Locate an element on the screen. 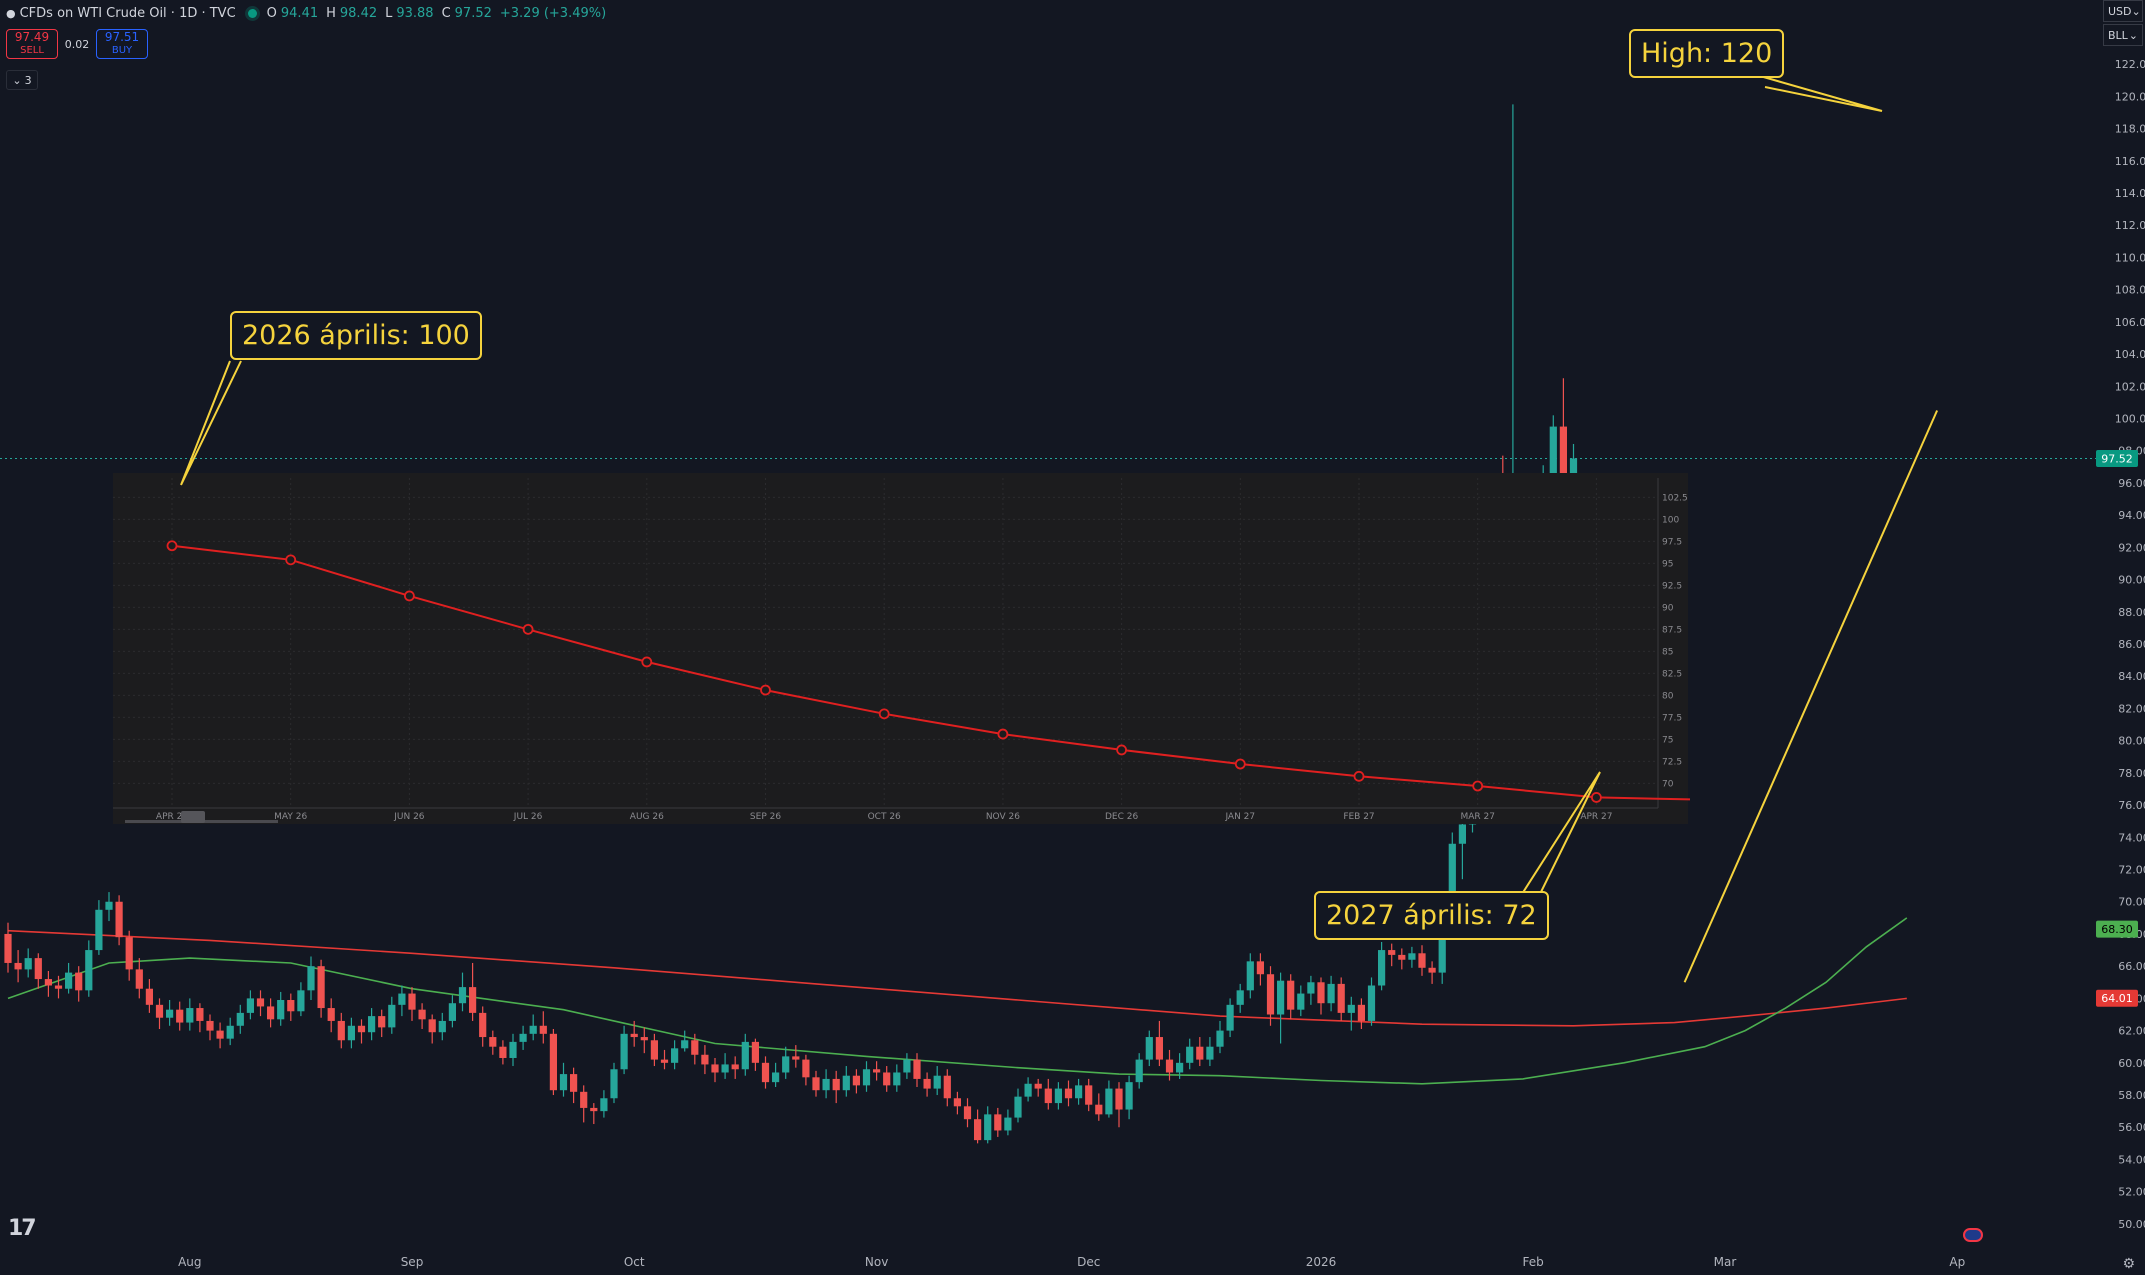 Image resolution: width=2145 pixels, height=1275 pixels. inset-y-tick-label: 72.5 is located at coordinates (1672, 762).